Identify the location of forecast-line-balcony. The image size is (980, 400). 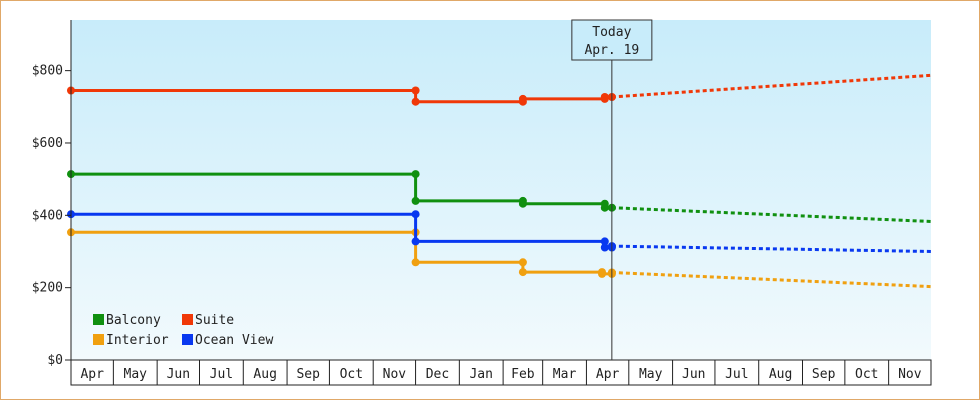
(771, 214).